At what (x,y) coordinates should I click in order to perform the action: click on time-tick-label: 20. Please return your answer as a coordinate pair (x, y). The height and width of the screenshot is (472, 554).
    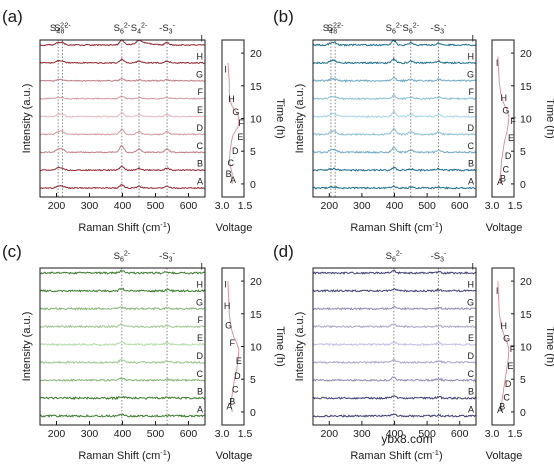
    Looking at the image, I should click on (526, 54).